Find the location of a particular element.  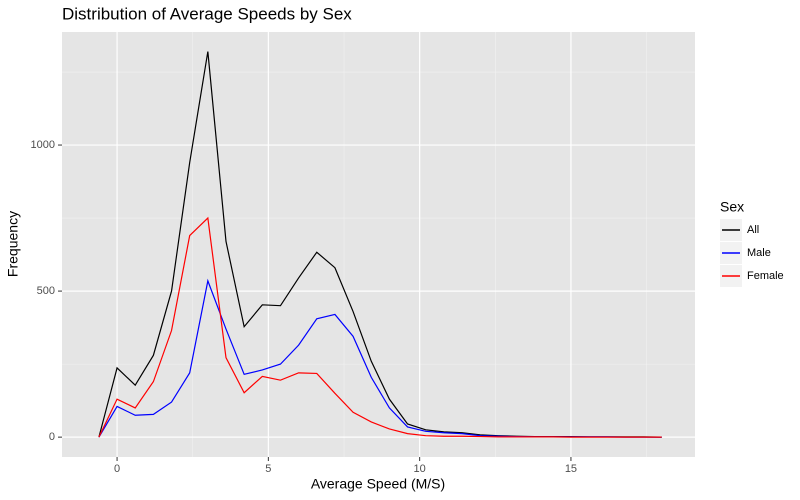

x-axis-title: Average Speed (M/S) is located at coordinates (378, 484).